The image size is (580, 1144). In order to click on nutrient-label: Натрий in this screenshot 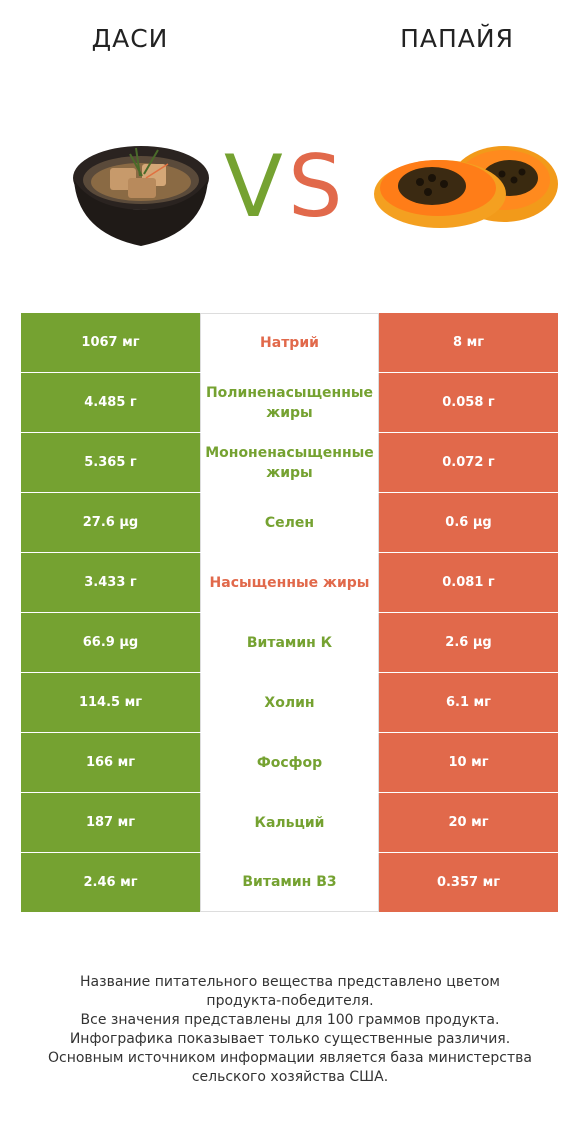, I will do `click(289, 343)`.